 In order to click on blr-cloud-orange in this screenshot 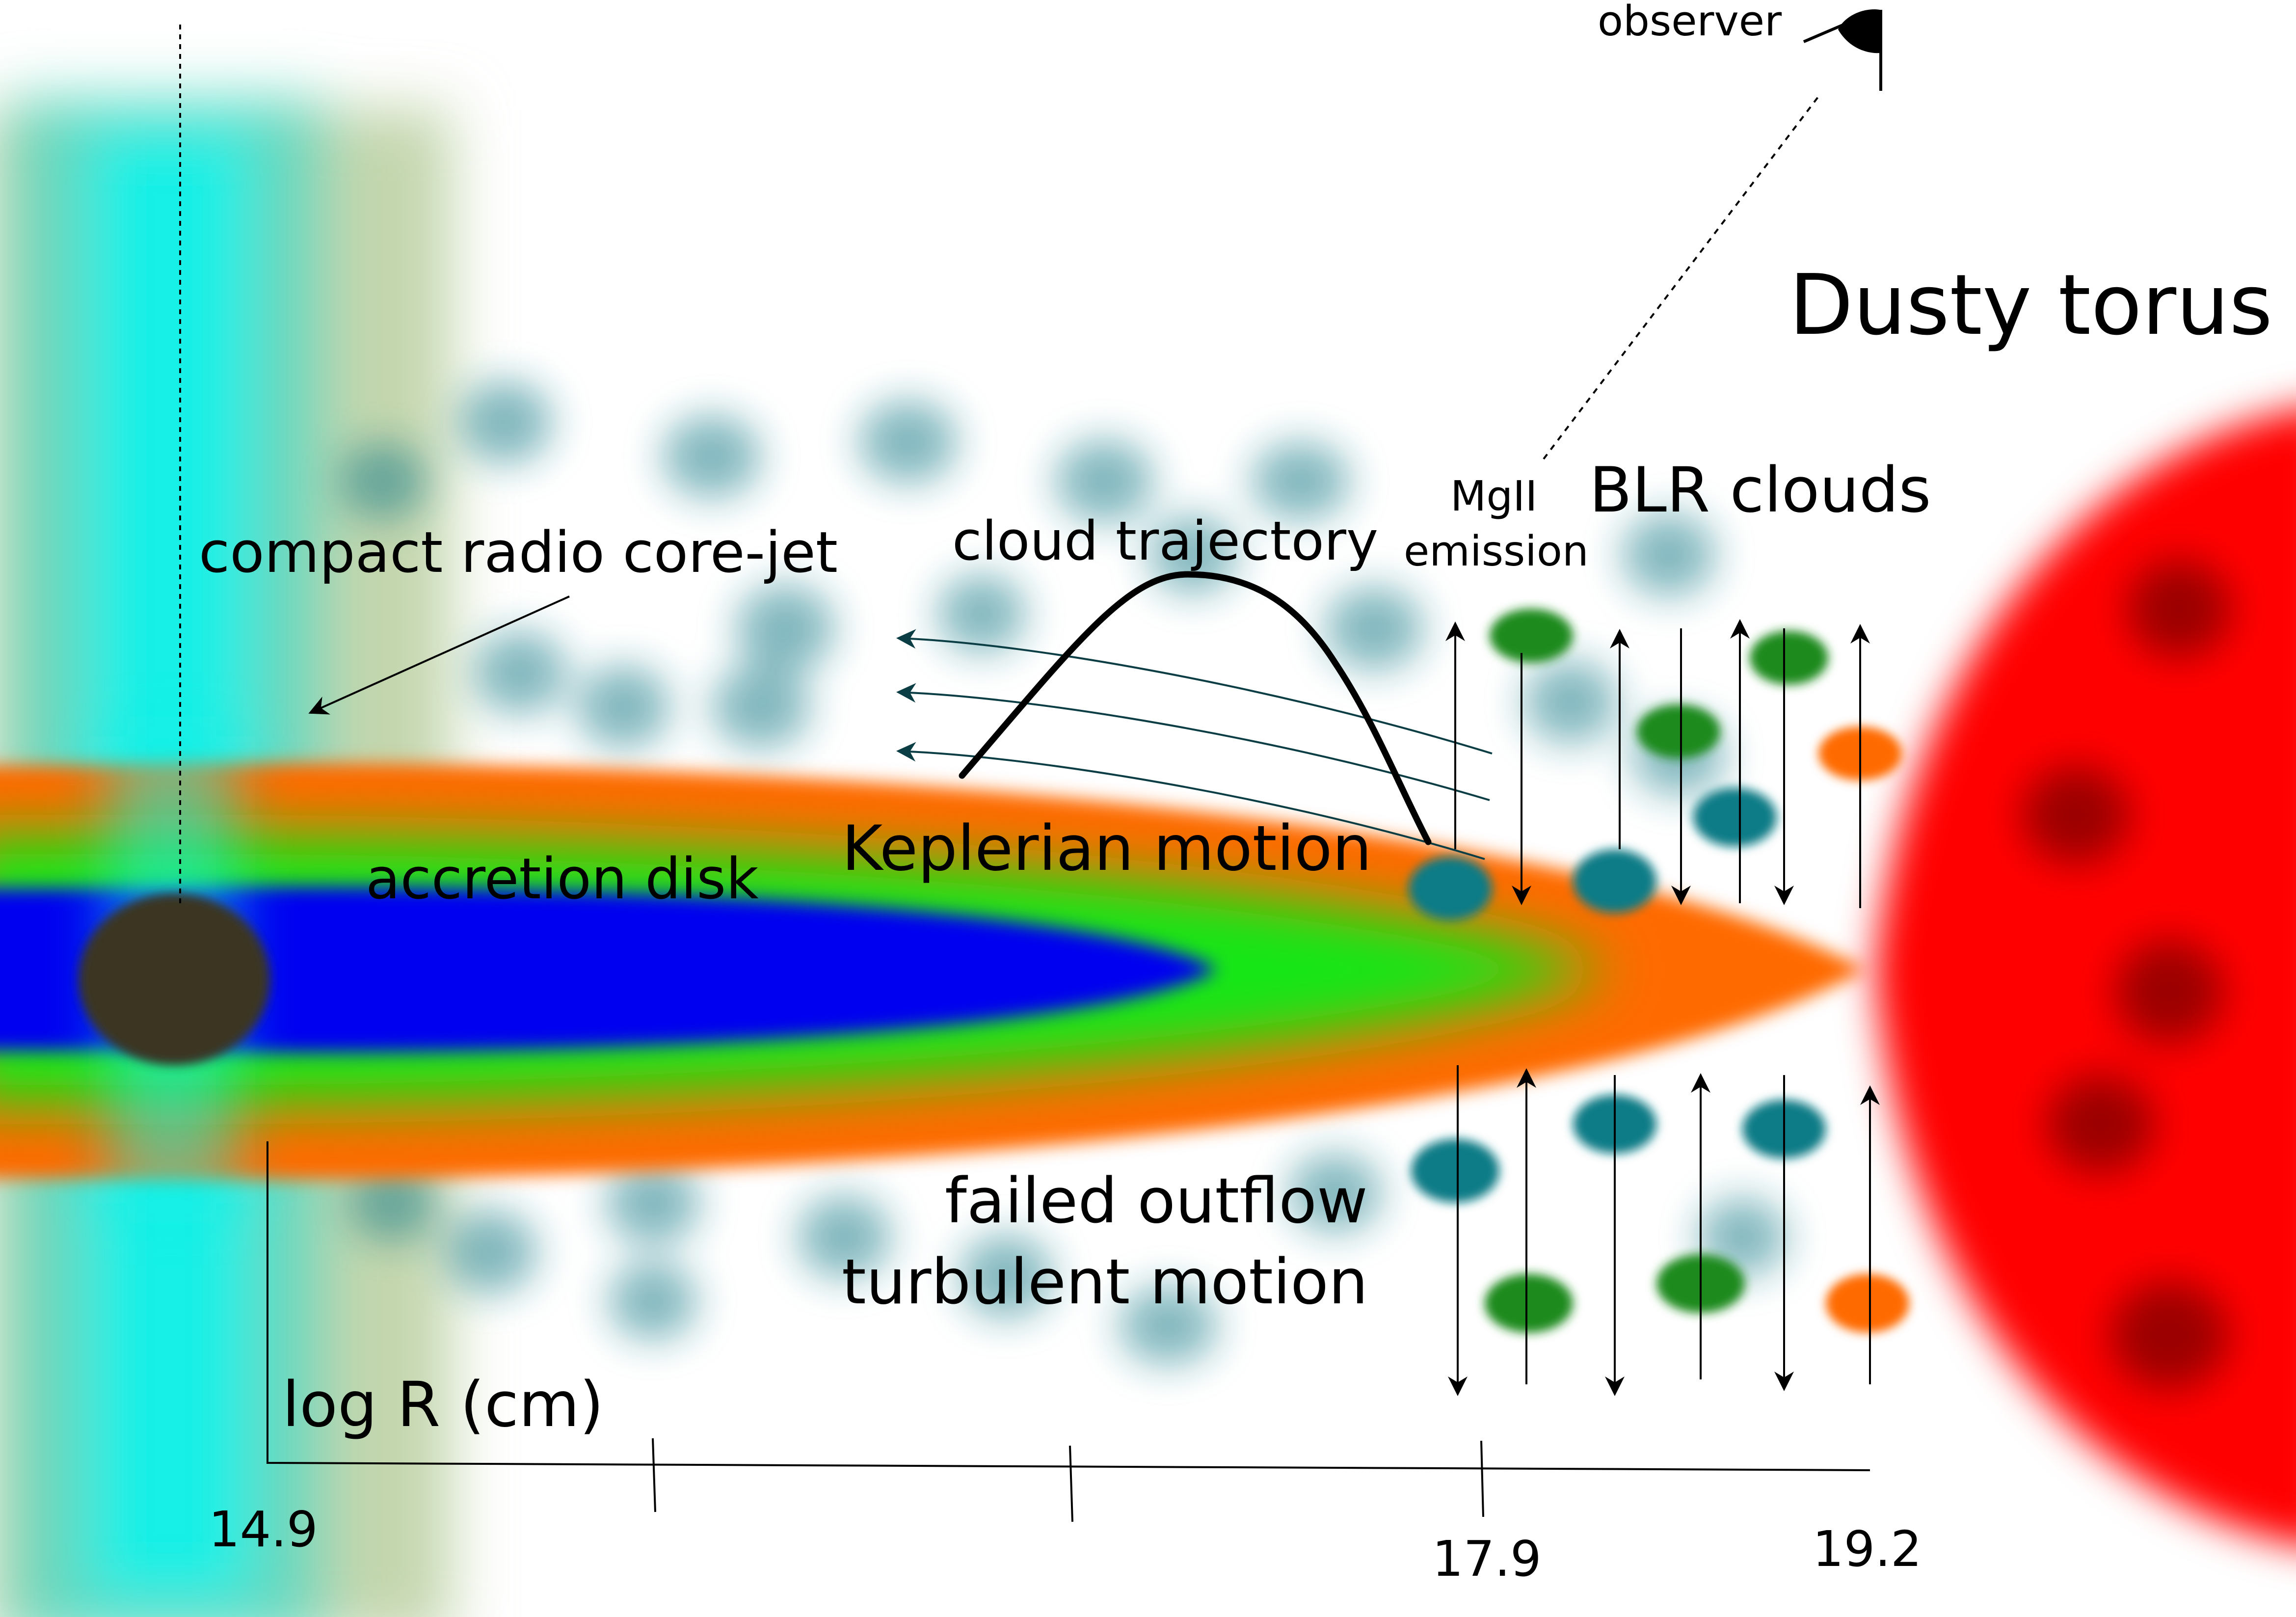, I will do `click(1868, 1304)`.